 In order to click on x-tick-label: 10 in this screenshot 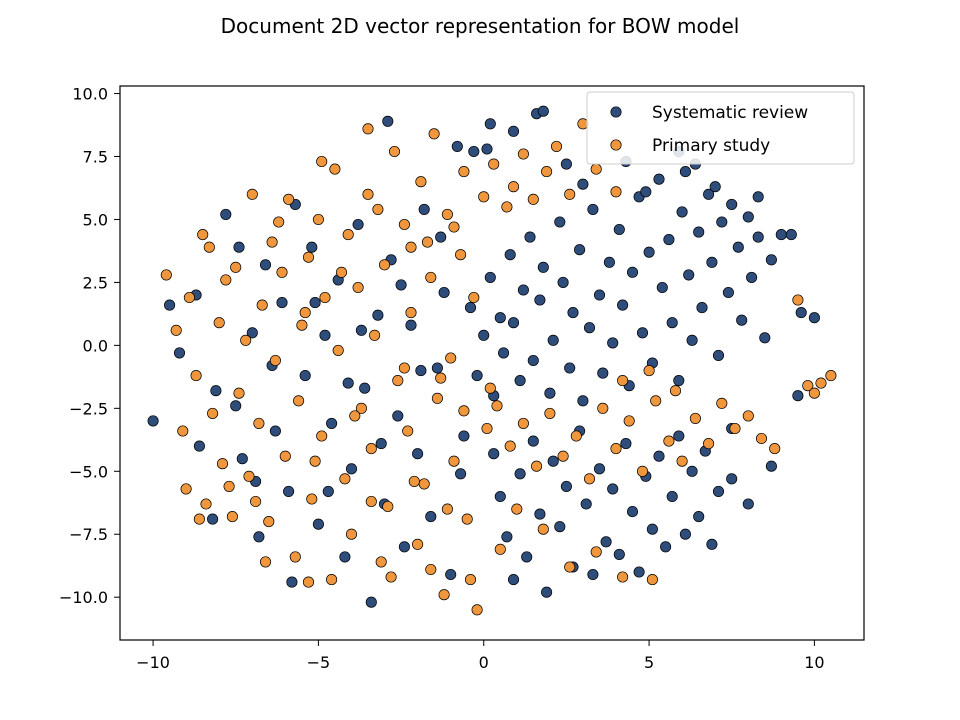, I will do `click(814, 662)`.